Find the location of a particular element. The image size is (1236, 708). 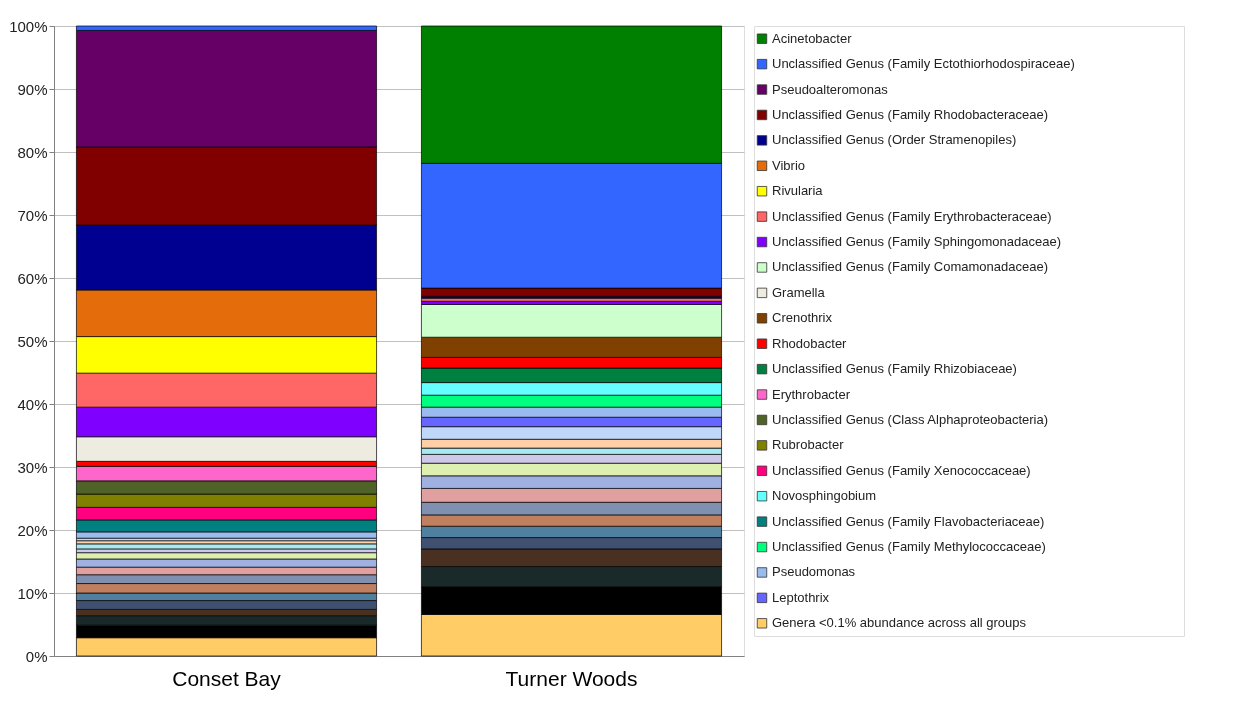

legend-label: Erythrobacter is located at coordinates (811, 394).